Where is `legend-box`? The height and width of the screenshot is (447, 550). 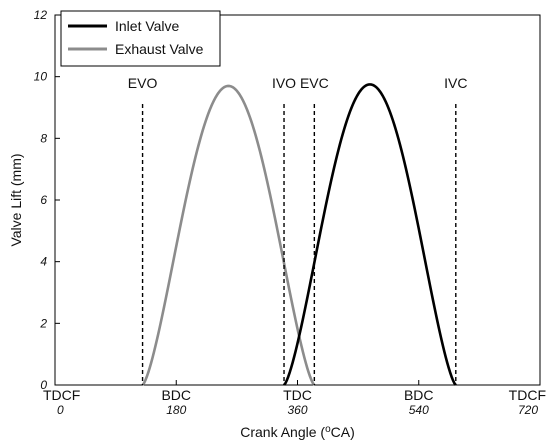 legend-box is located at coordinates (140, 38).